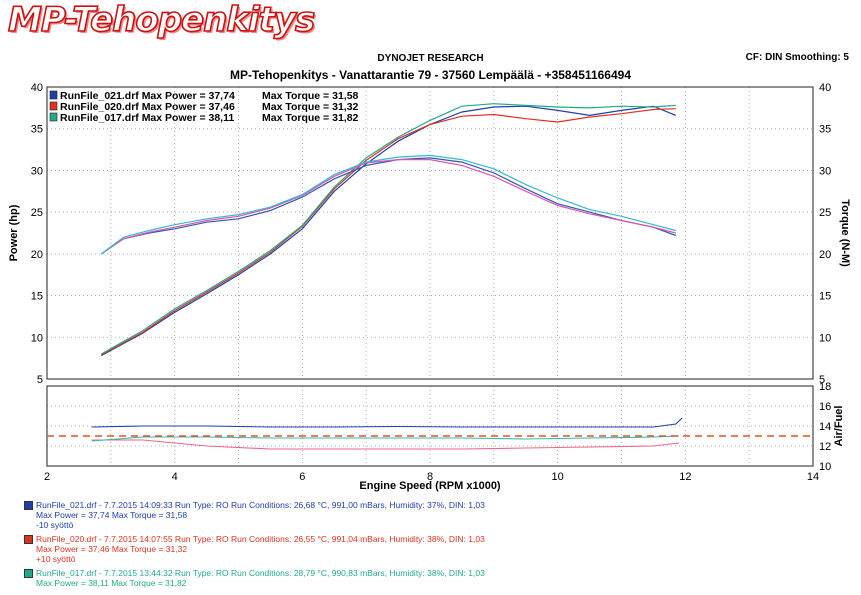 The height and width of the screenshot is (595, 861). What do you see at coordinates (14, 232) in the screenshot?
I see `power-axis-label: Power (hp)` at bounding box center [14, 232].